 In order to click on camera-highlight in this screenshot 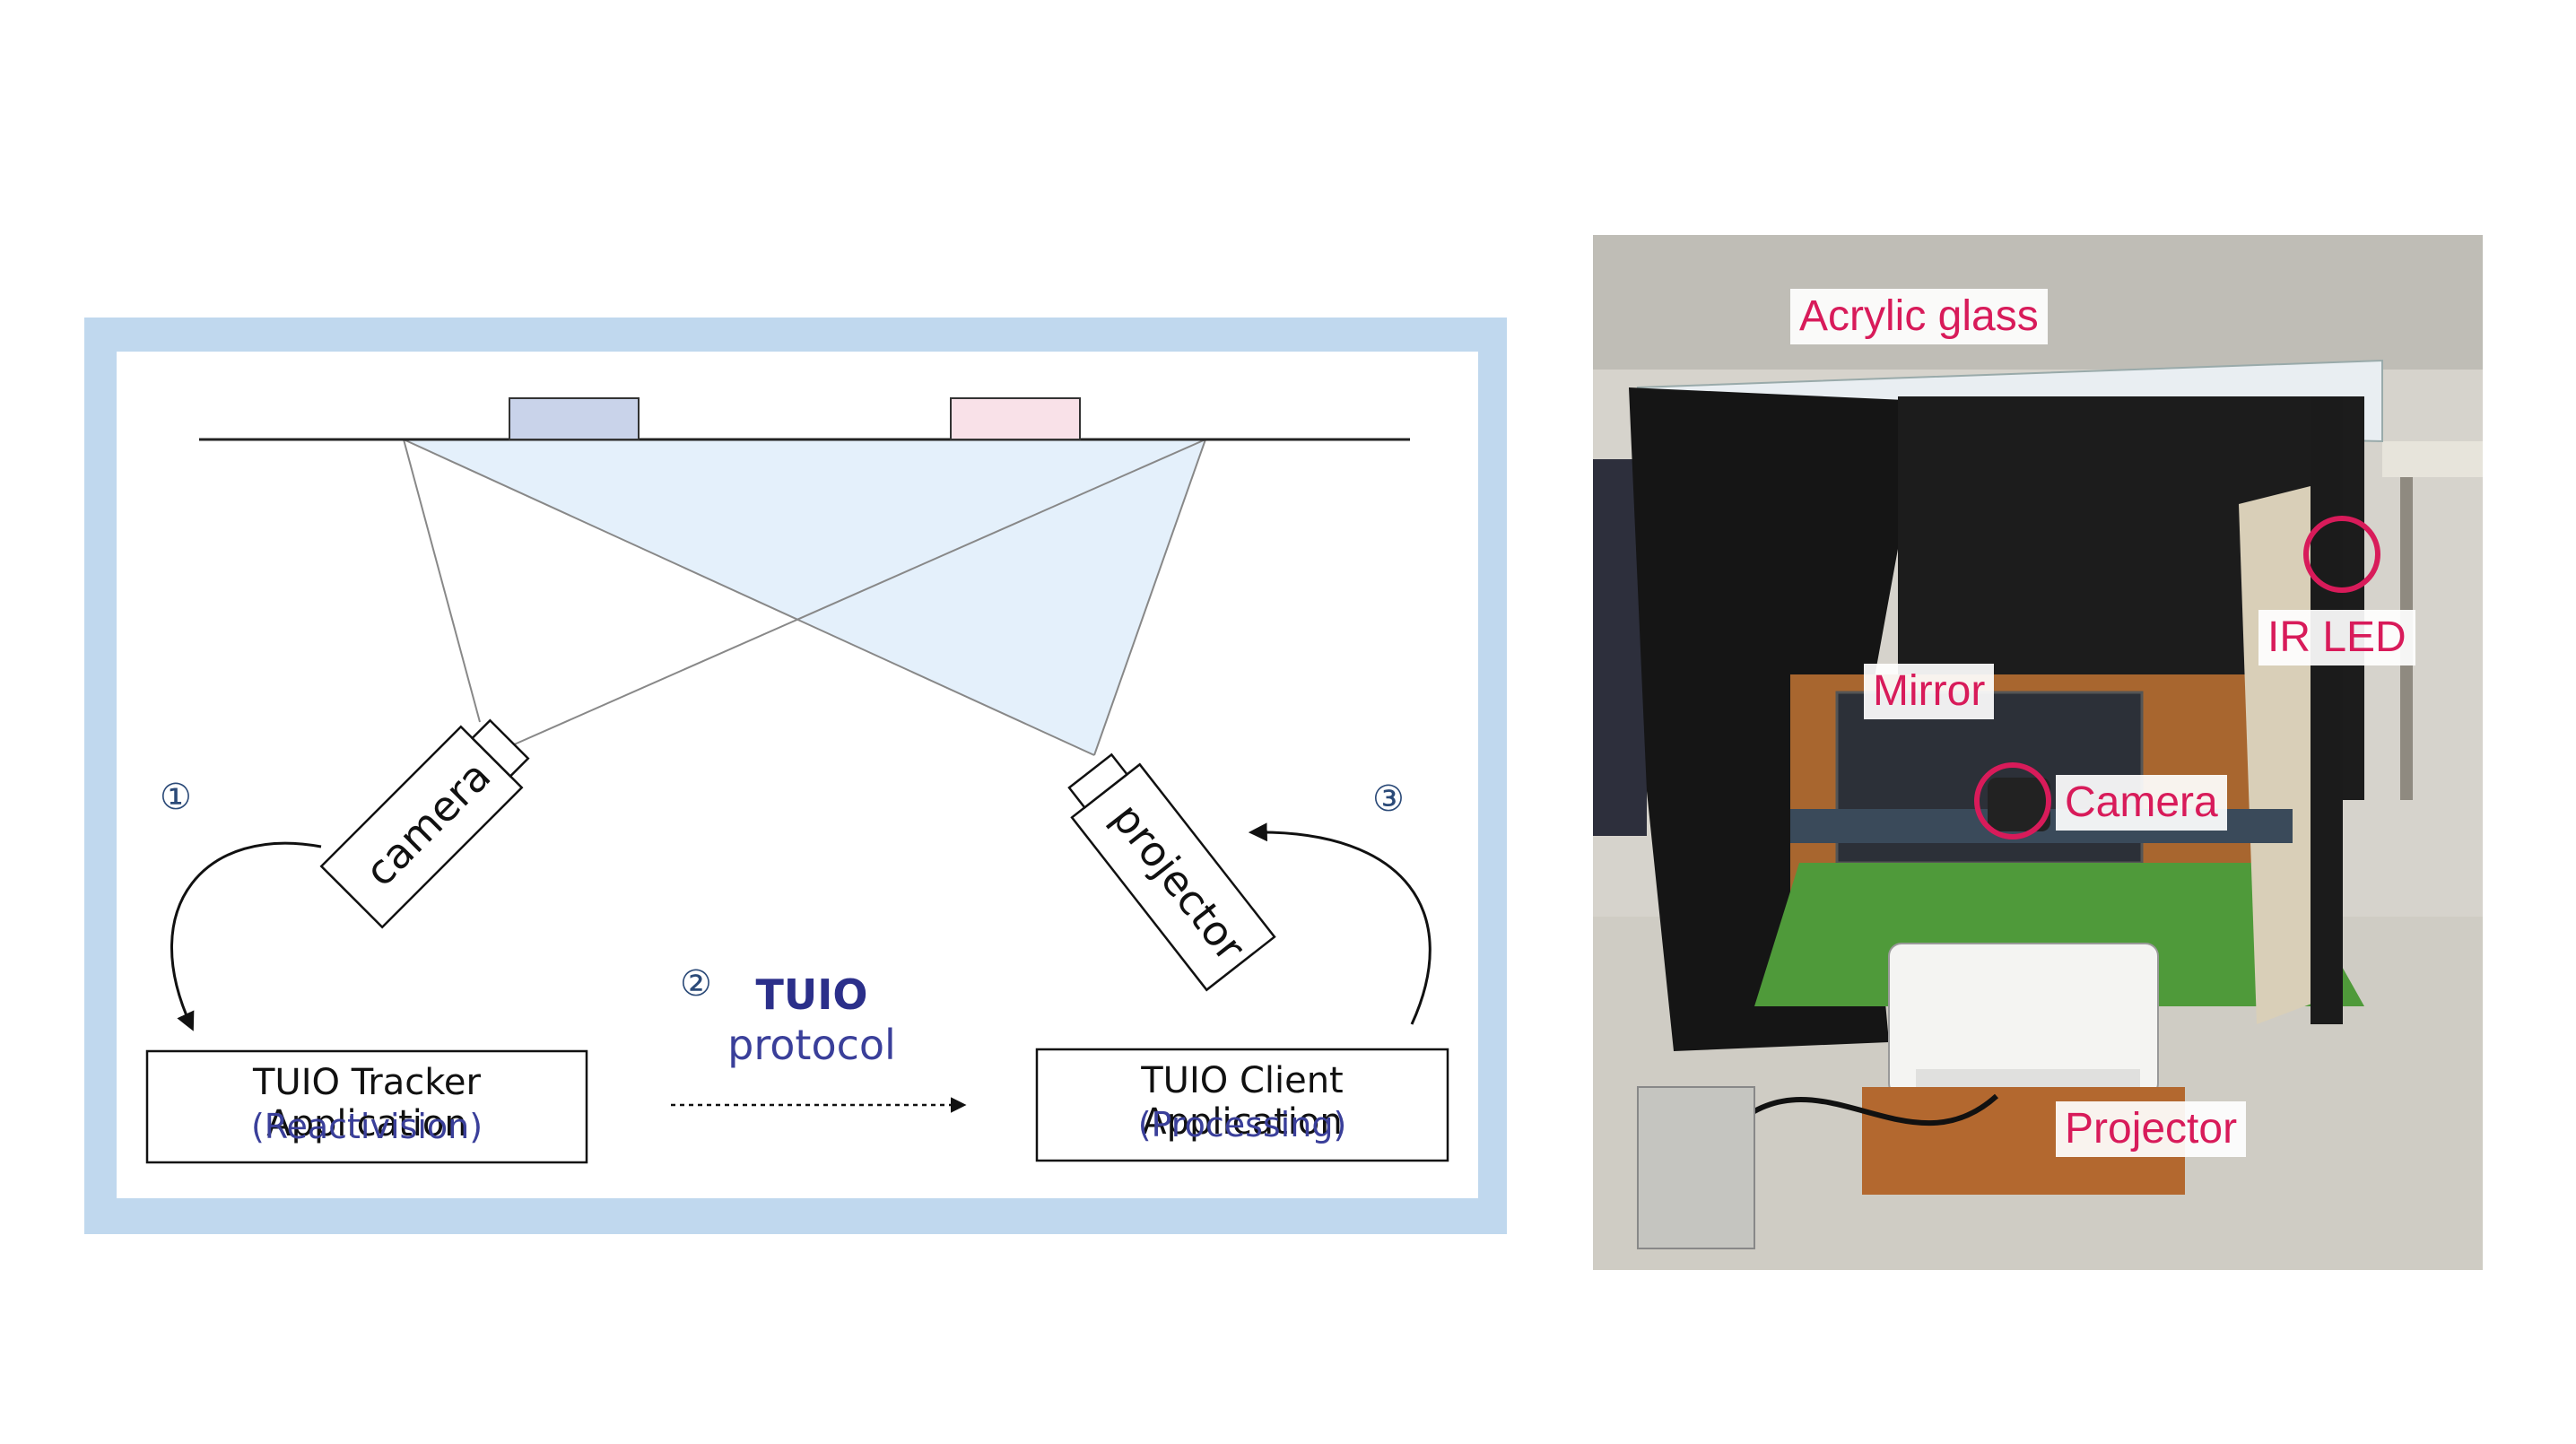, I will do `click(2012, 800)`.